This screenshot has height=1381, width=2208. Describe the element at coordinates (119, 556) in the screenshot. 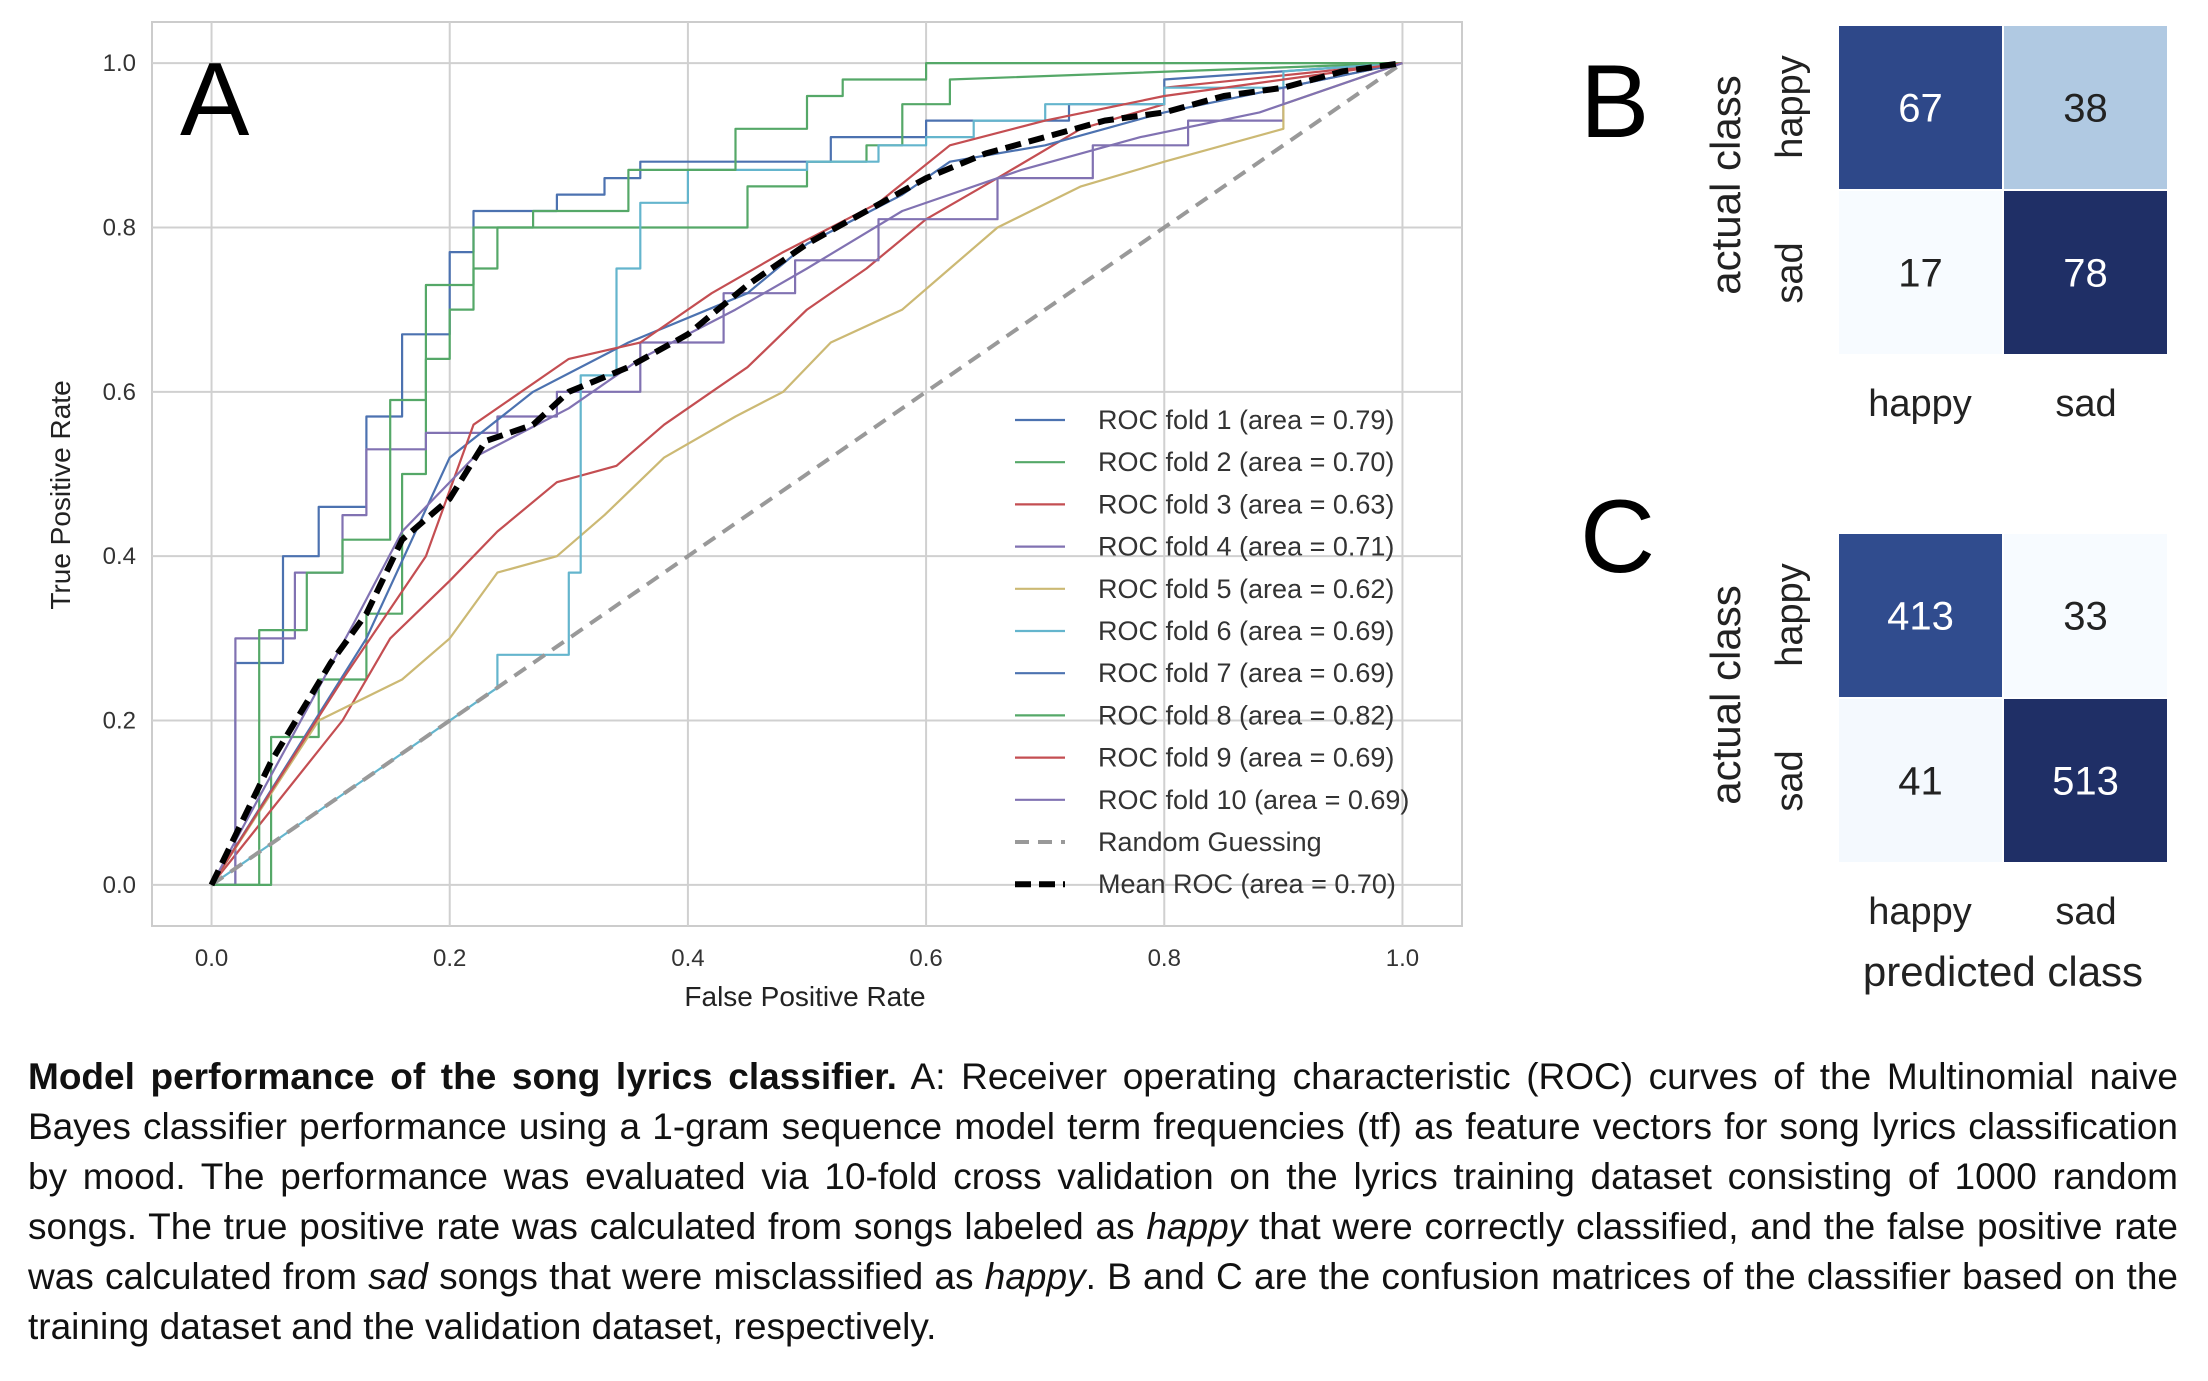

I see `y-tick-label: 0.4` at that location.